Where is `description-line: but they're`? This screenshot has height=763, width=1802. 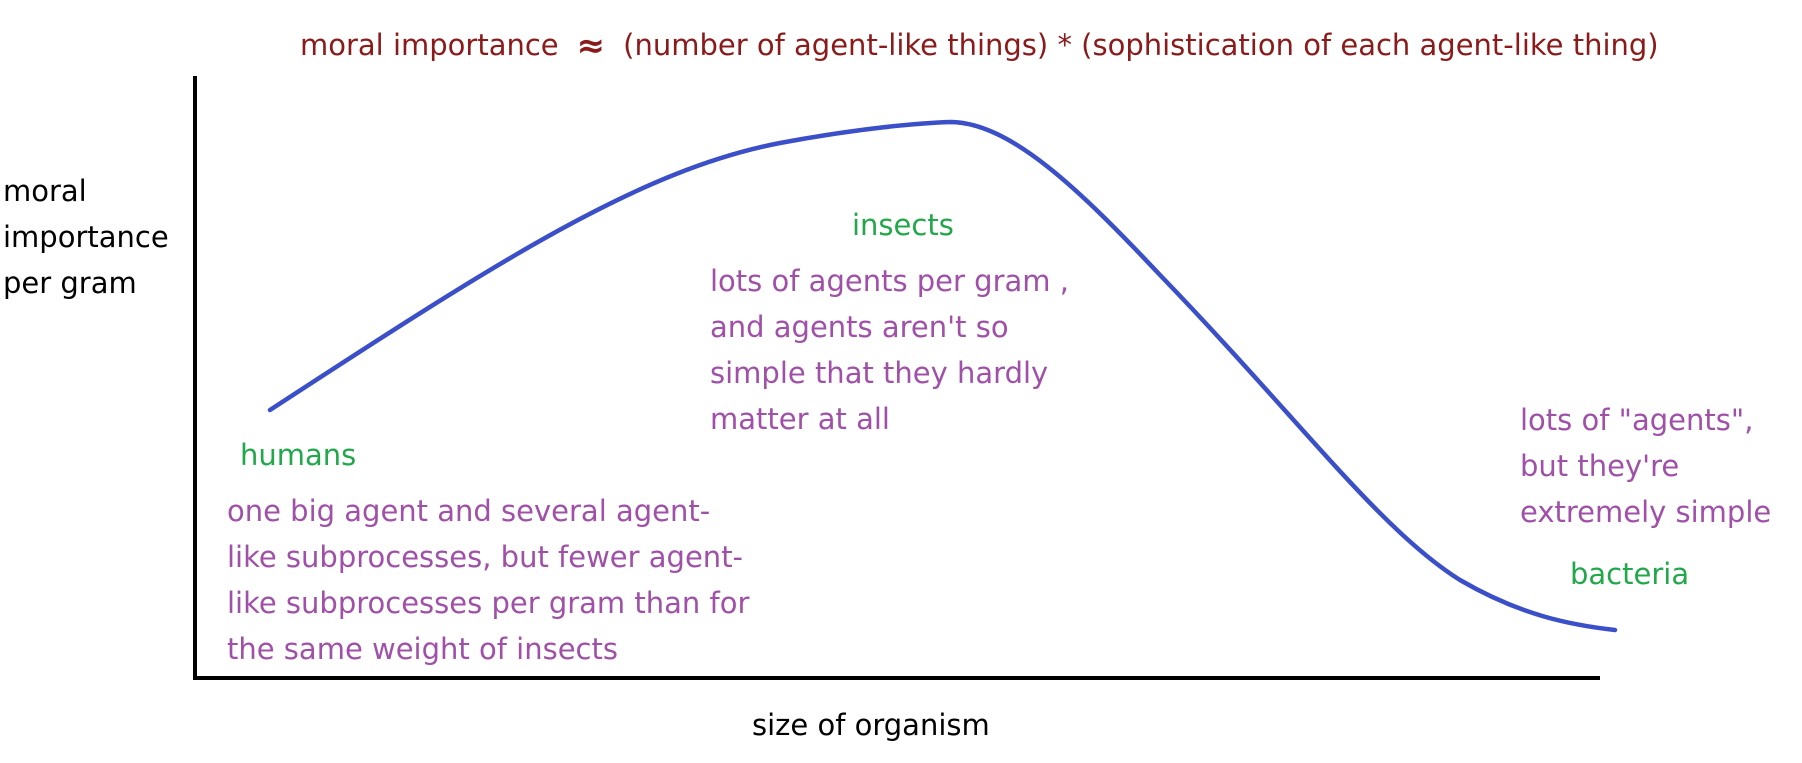
description-line: but they're is located at coordinates (1600, 466).